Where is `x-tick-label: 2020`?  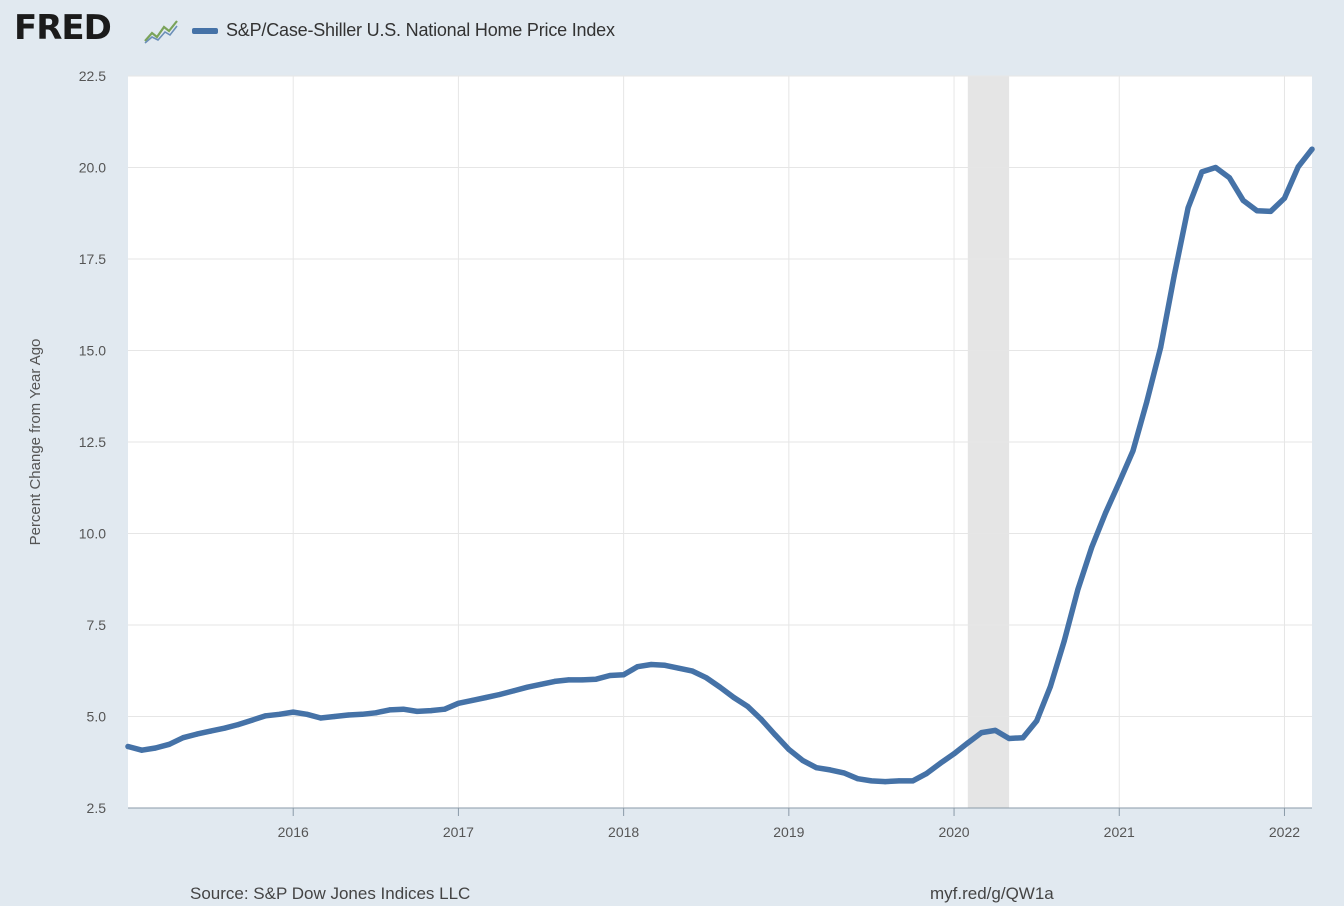
x-tick-label: 2020 is located at coordinates (953, 832).